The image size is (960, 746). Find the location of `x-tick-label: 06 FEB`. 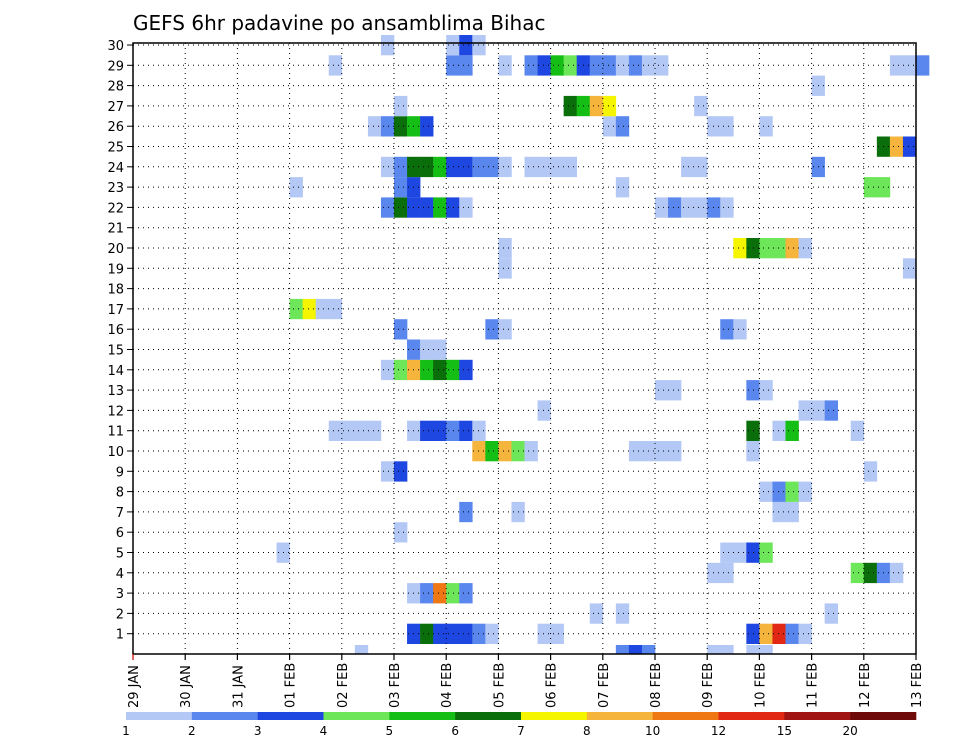

x-tick-label: 06 FEB is located at coordinates (552, 685).